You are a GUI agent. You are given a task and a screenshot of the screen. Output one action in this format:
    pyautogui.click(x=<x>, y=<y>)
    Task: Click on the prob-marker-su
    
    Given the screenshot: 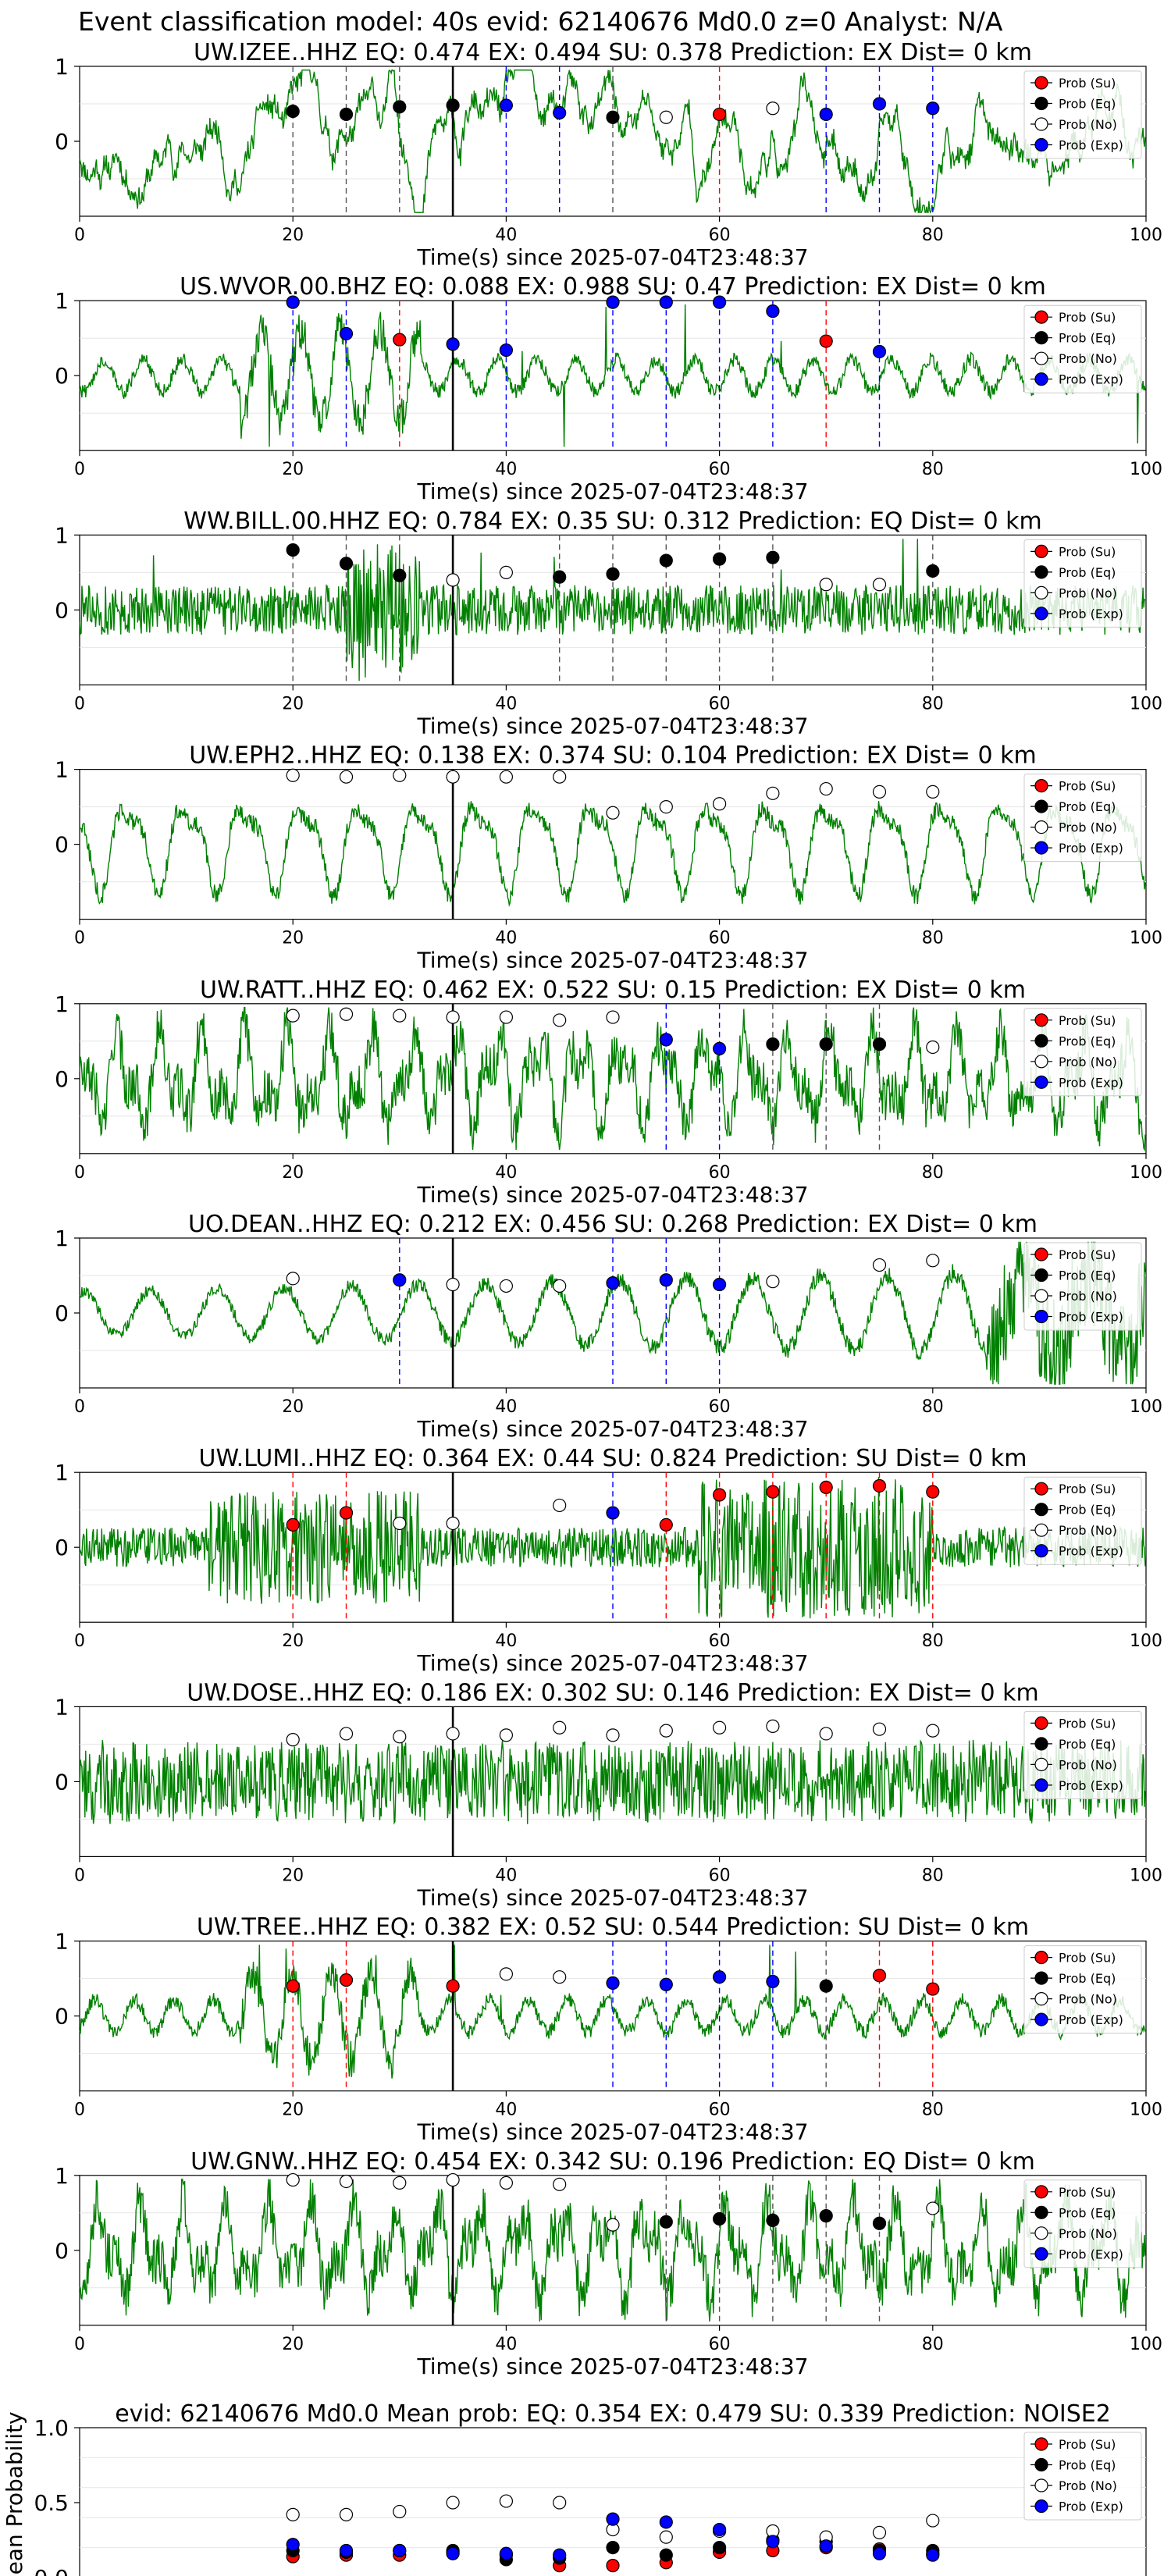 What is the action you would take?
    pyautogui.click(x=346, y=1513)
    